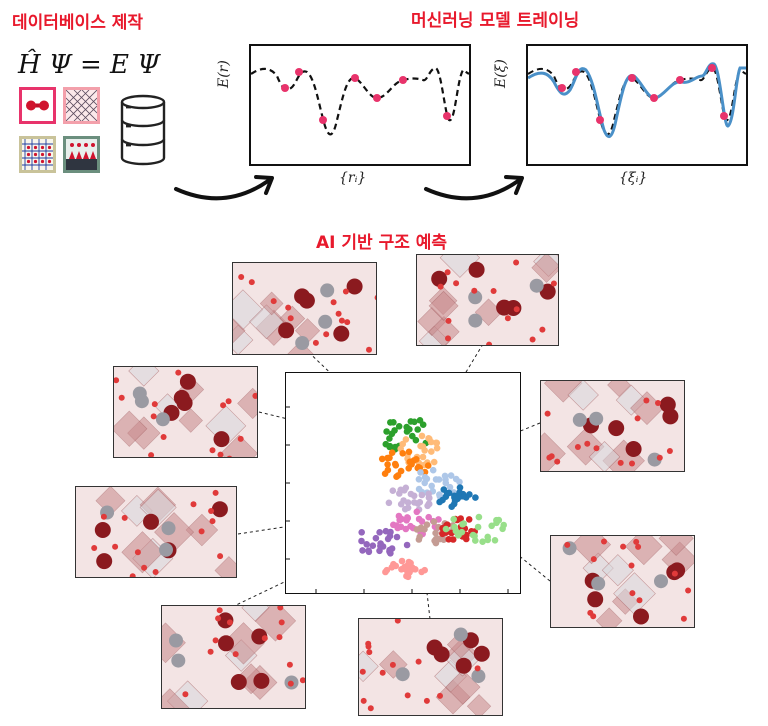 This screenshot has height=726, width=768. I want to click on molecule-thumb, so click(37, 105).